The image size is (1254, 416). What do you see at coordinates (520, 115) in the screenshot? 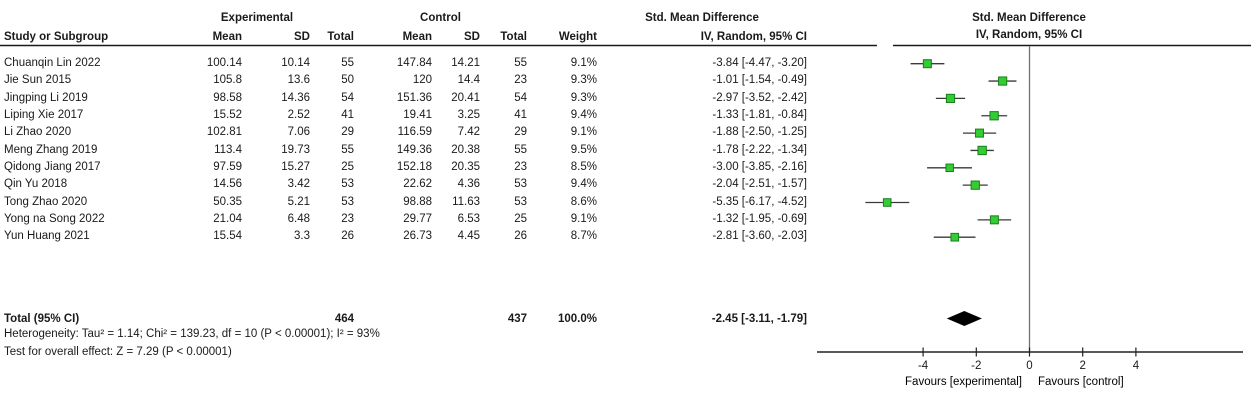
I see `ctl-total-cell: 41` at bounding box center [520, 115].